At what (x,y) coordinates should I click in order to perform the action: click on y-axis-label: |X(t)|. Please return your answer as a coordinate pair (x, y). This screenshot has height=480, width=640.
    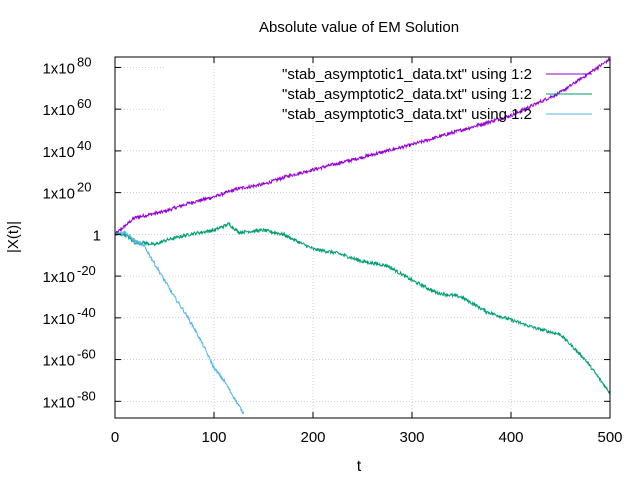
    Looking at the image, I should click on (13, 237).